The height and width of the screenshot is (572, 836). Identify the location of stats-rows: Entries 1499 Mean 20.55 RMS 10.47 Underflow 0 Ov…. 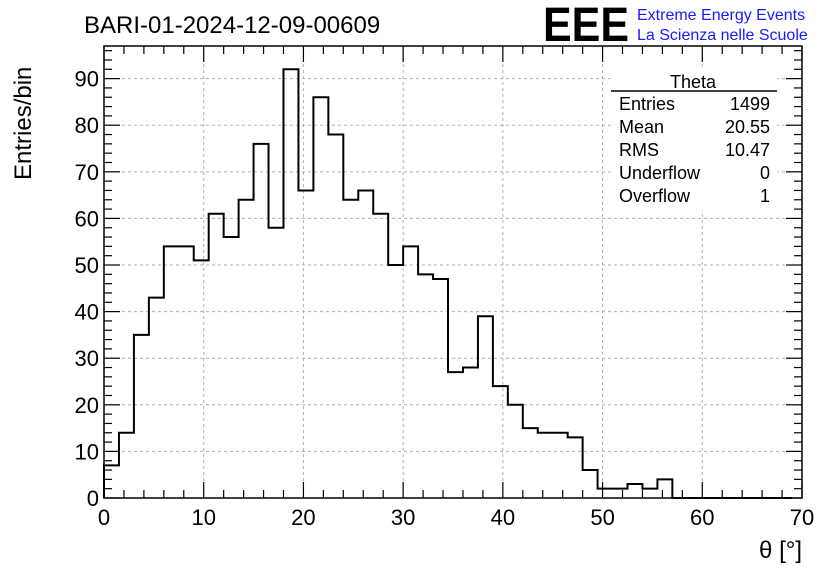
(694, 150).